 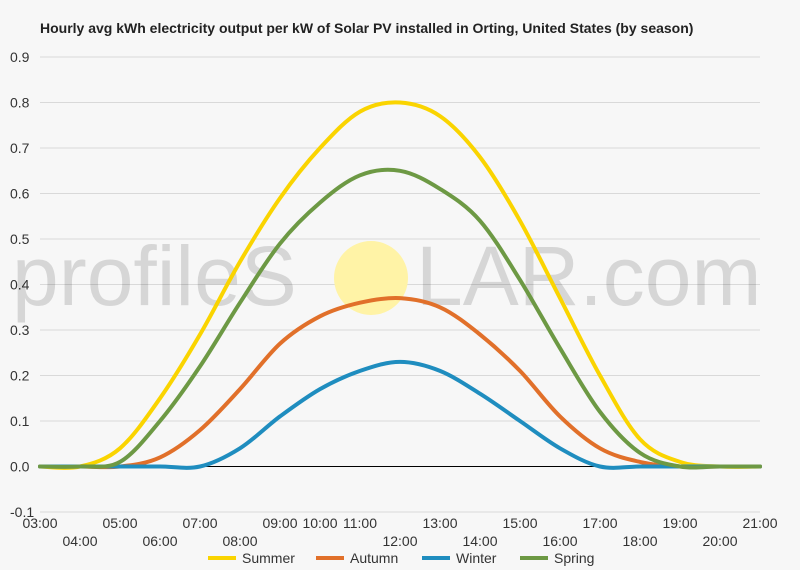 I want to click on x-tick-label: 07:00, so click(x=199, y=523).